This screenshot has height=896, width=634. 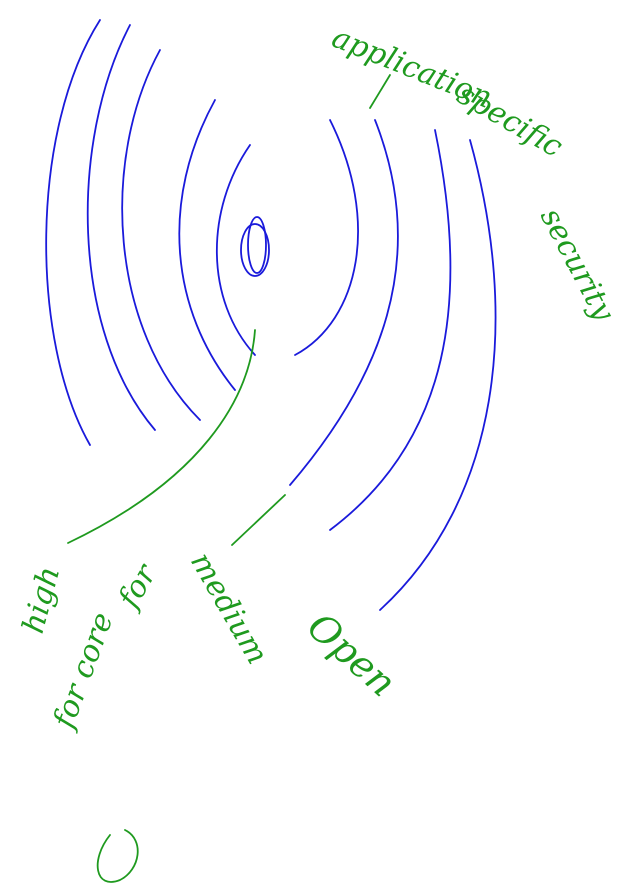 I want to click on label: high, so click(x=41, y=600).